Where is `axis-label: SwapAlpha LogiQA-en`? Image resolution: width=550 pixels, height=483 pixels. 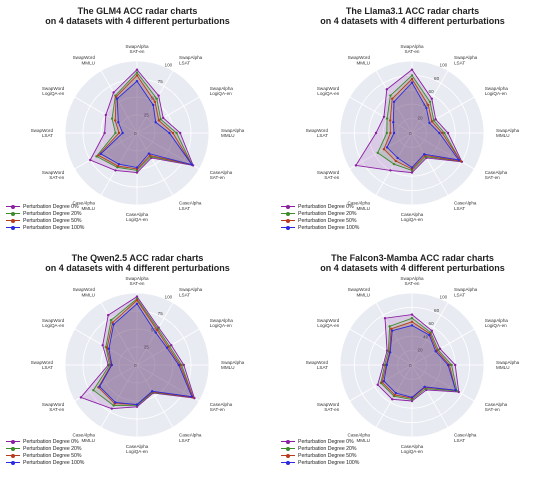
axis-label: SwapAlpha LogiQA-en is located at coordinates (497, 91).